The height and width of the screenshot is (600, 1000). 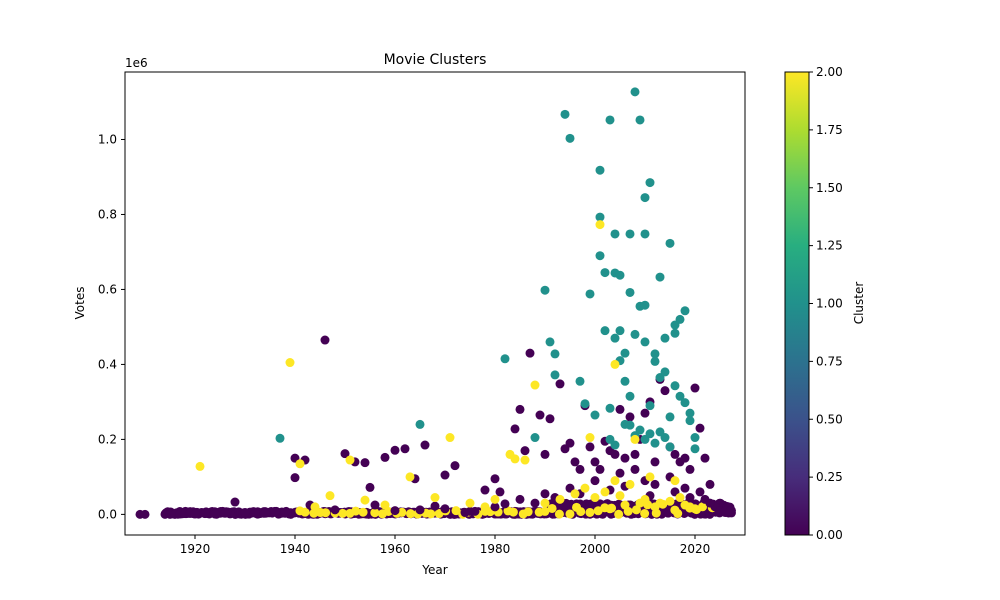 I want to click on y-axis: 0.0 0.2 0.4 0.6 0.8 1.0, so click(x=111, y=326).